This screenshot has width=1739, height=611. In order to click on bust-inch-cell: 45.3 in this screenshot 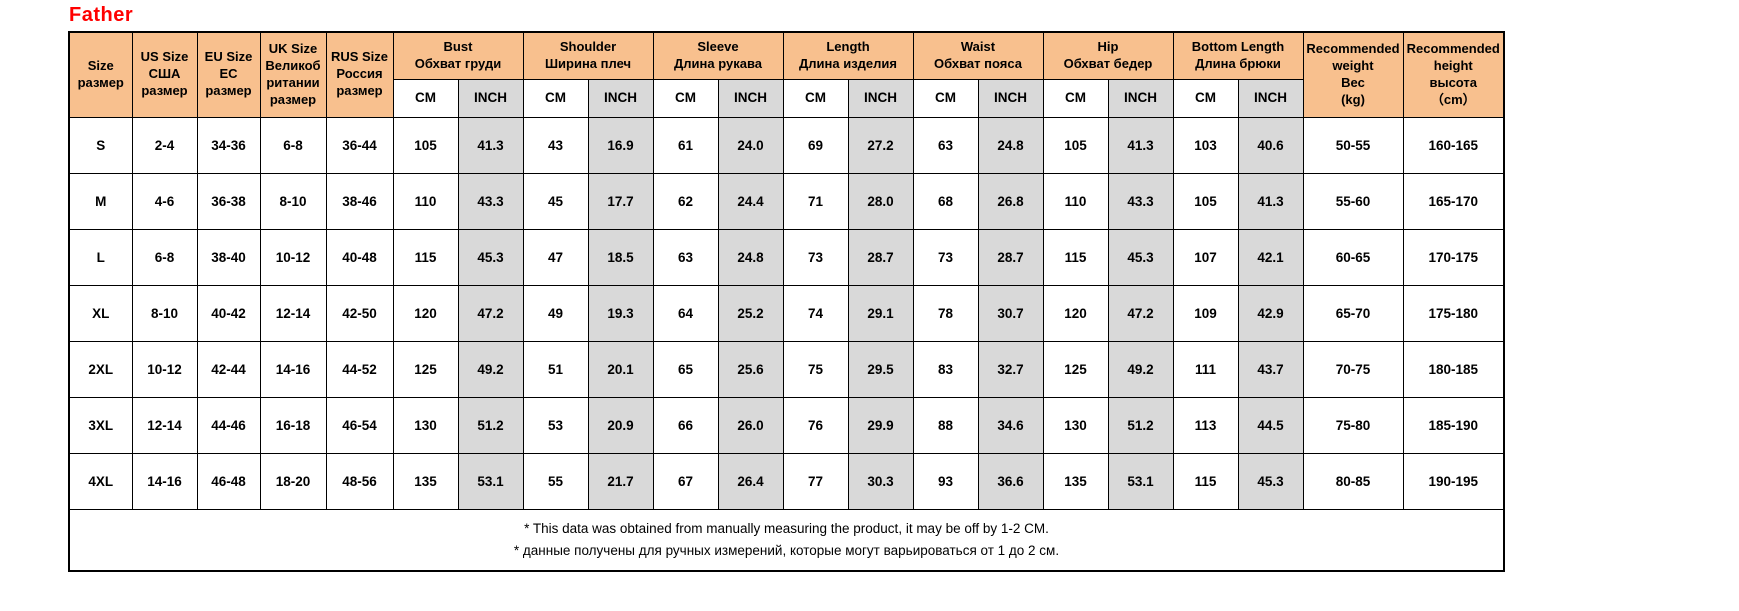, I will do `click(490, 257)`.